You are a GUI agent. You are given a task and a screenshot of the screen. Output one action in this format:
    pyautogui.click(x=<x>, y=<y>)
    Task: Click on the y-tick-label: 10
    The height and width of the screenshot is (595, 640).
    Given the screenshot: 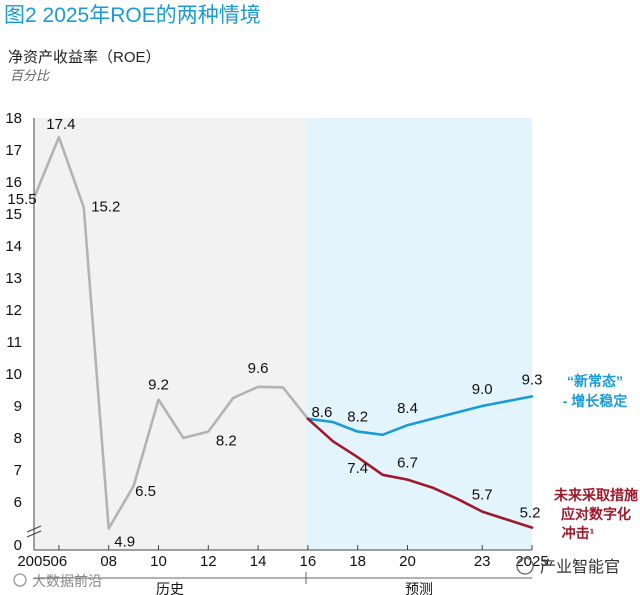 What is the action you would take?
    pyautogui.click(x=13, y=374)
    